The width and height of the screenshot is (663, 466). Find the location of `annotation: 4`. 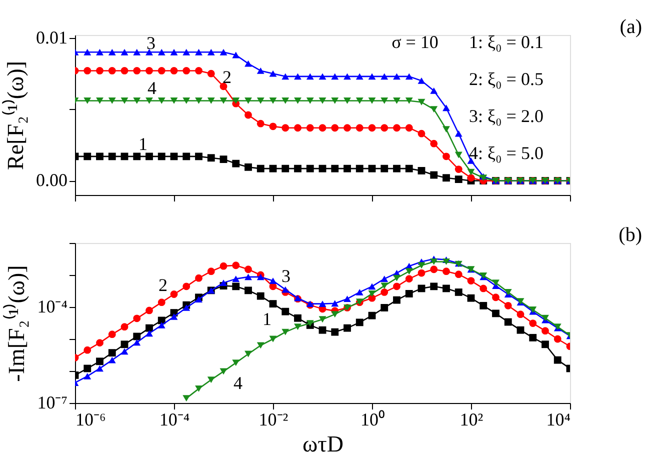

annotation: 4 is located at coordinates (238, 383).